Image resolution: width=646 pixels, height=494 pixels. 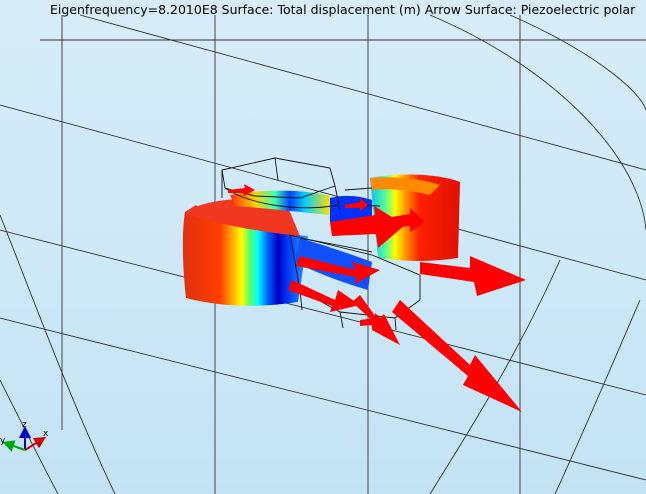 What do you see at coordinates (24, 436) in the screenshot?
I see `axes-triad: z x y` at bounding box center [24, 436].